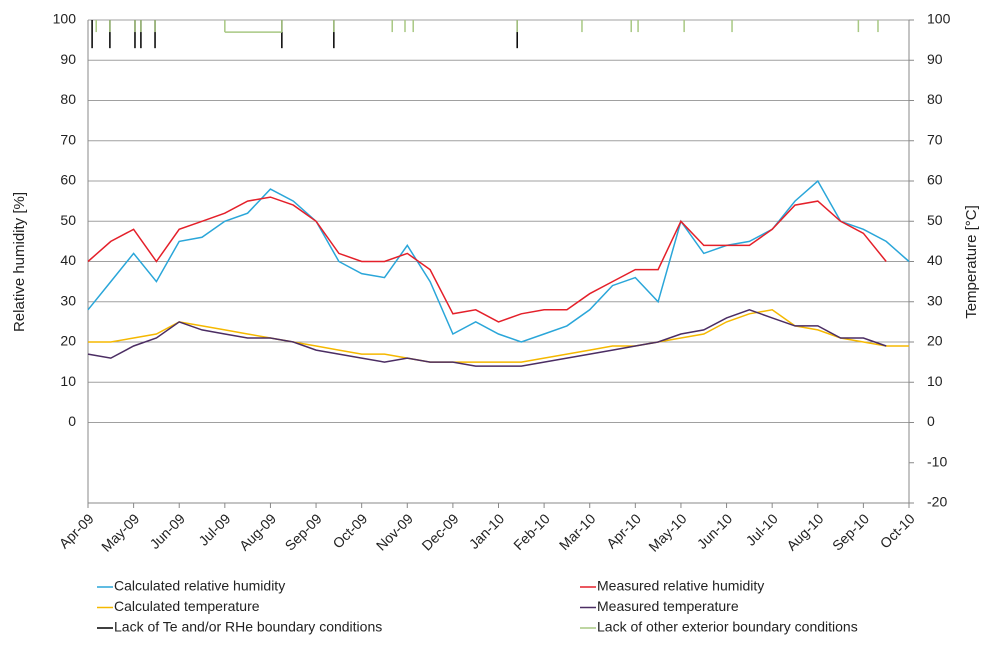 This screenshot has height=647, width=987. Describe the element at coordinates (257, 531) in the screenshot. I see `x-tick-label: Aug-09` at that location.